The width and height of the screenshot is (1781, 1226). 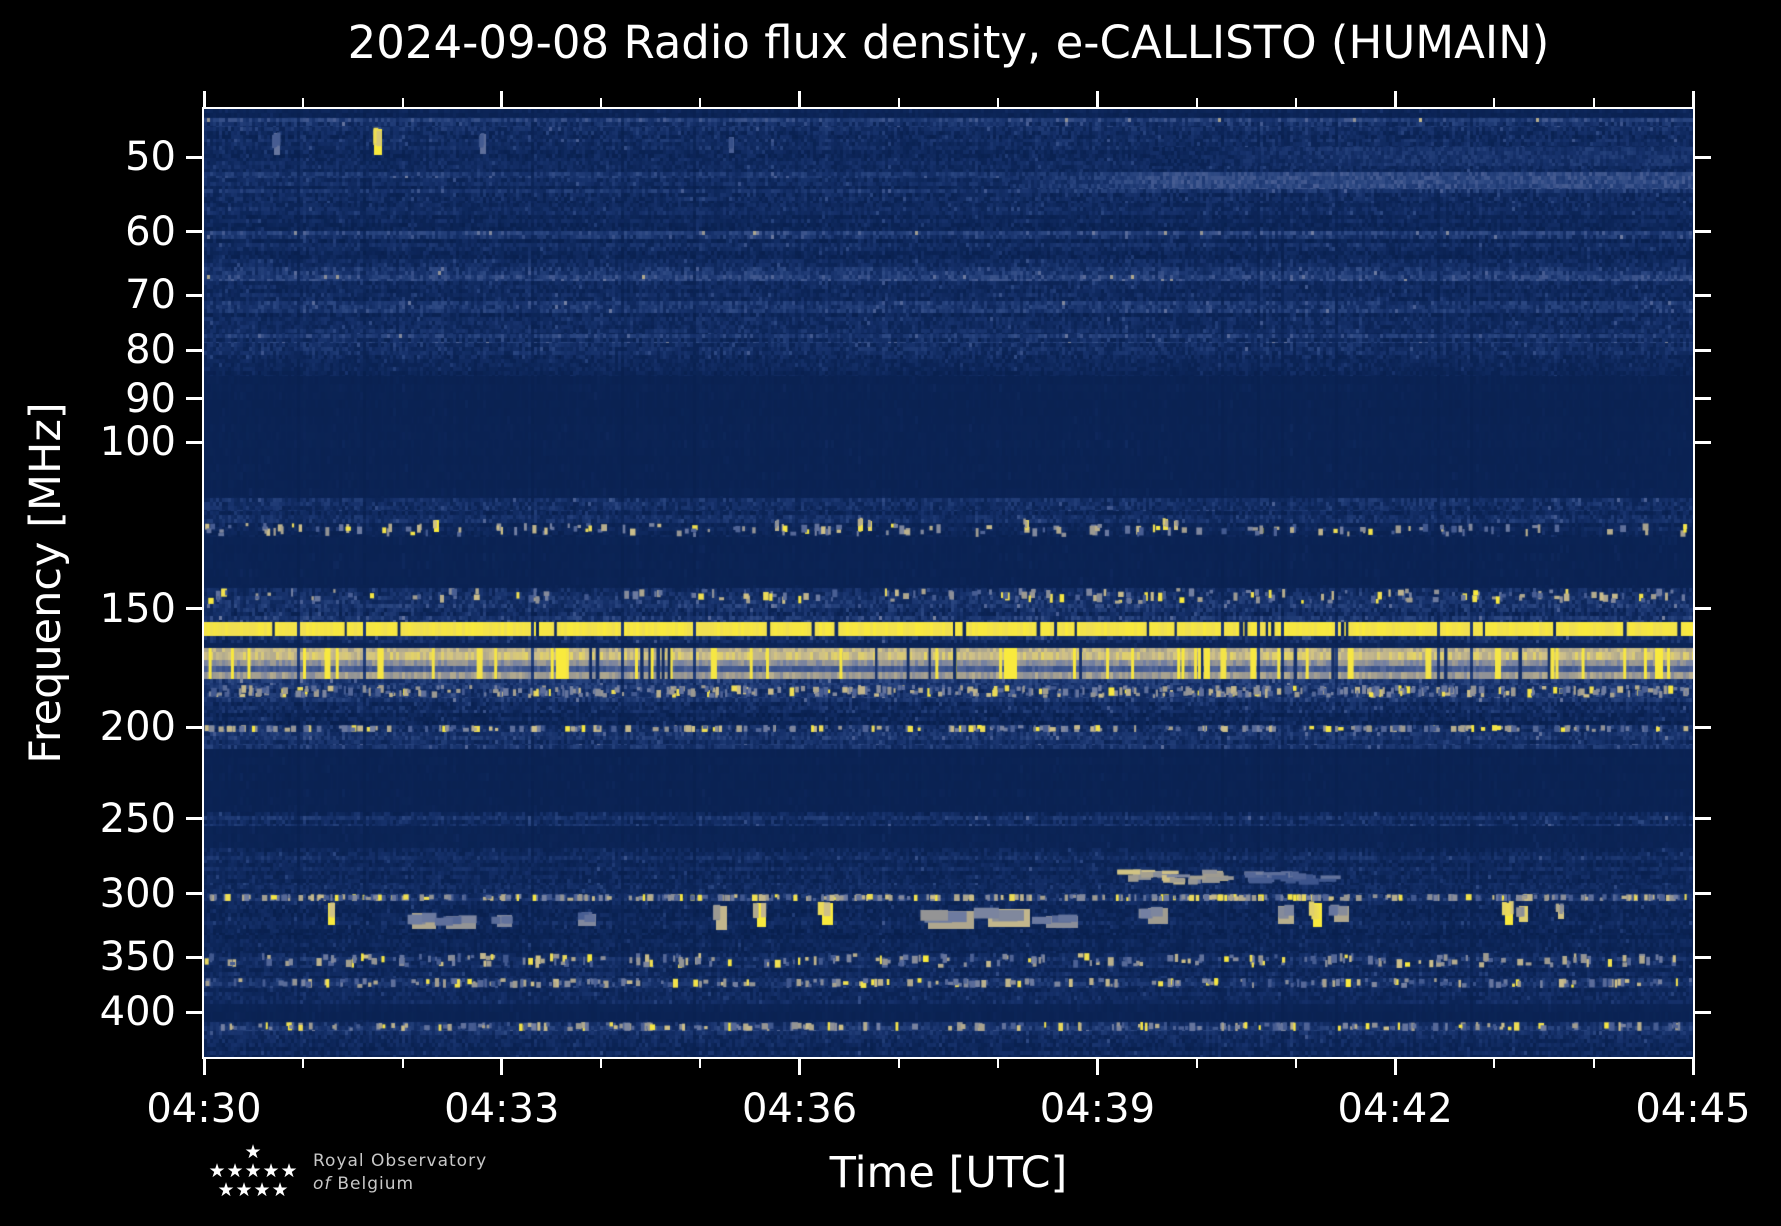 I want to click on logo-belgium: Belgium, so click(x=376, y=1184).